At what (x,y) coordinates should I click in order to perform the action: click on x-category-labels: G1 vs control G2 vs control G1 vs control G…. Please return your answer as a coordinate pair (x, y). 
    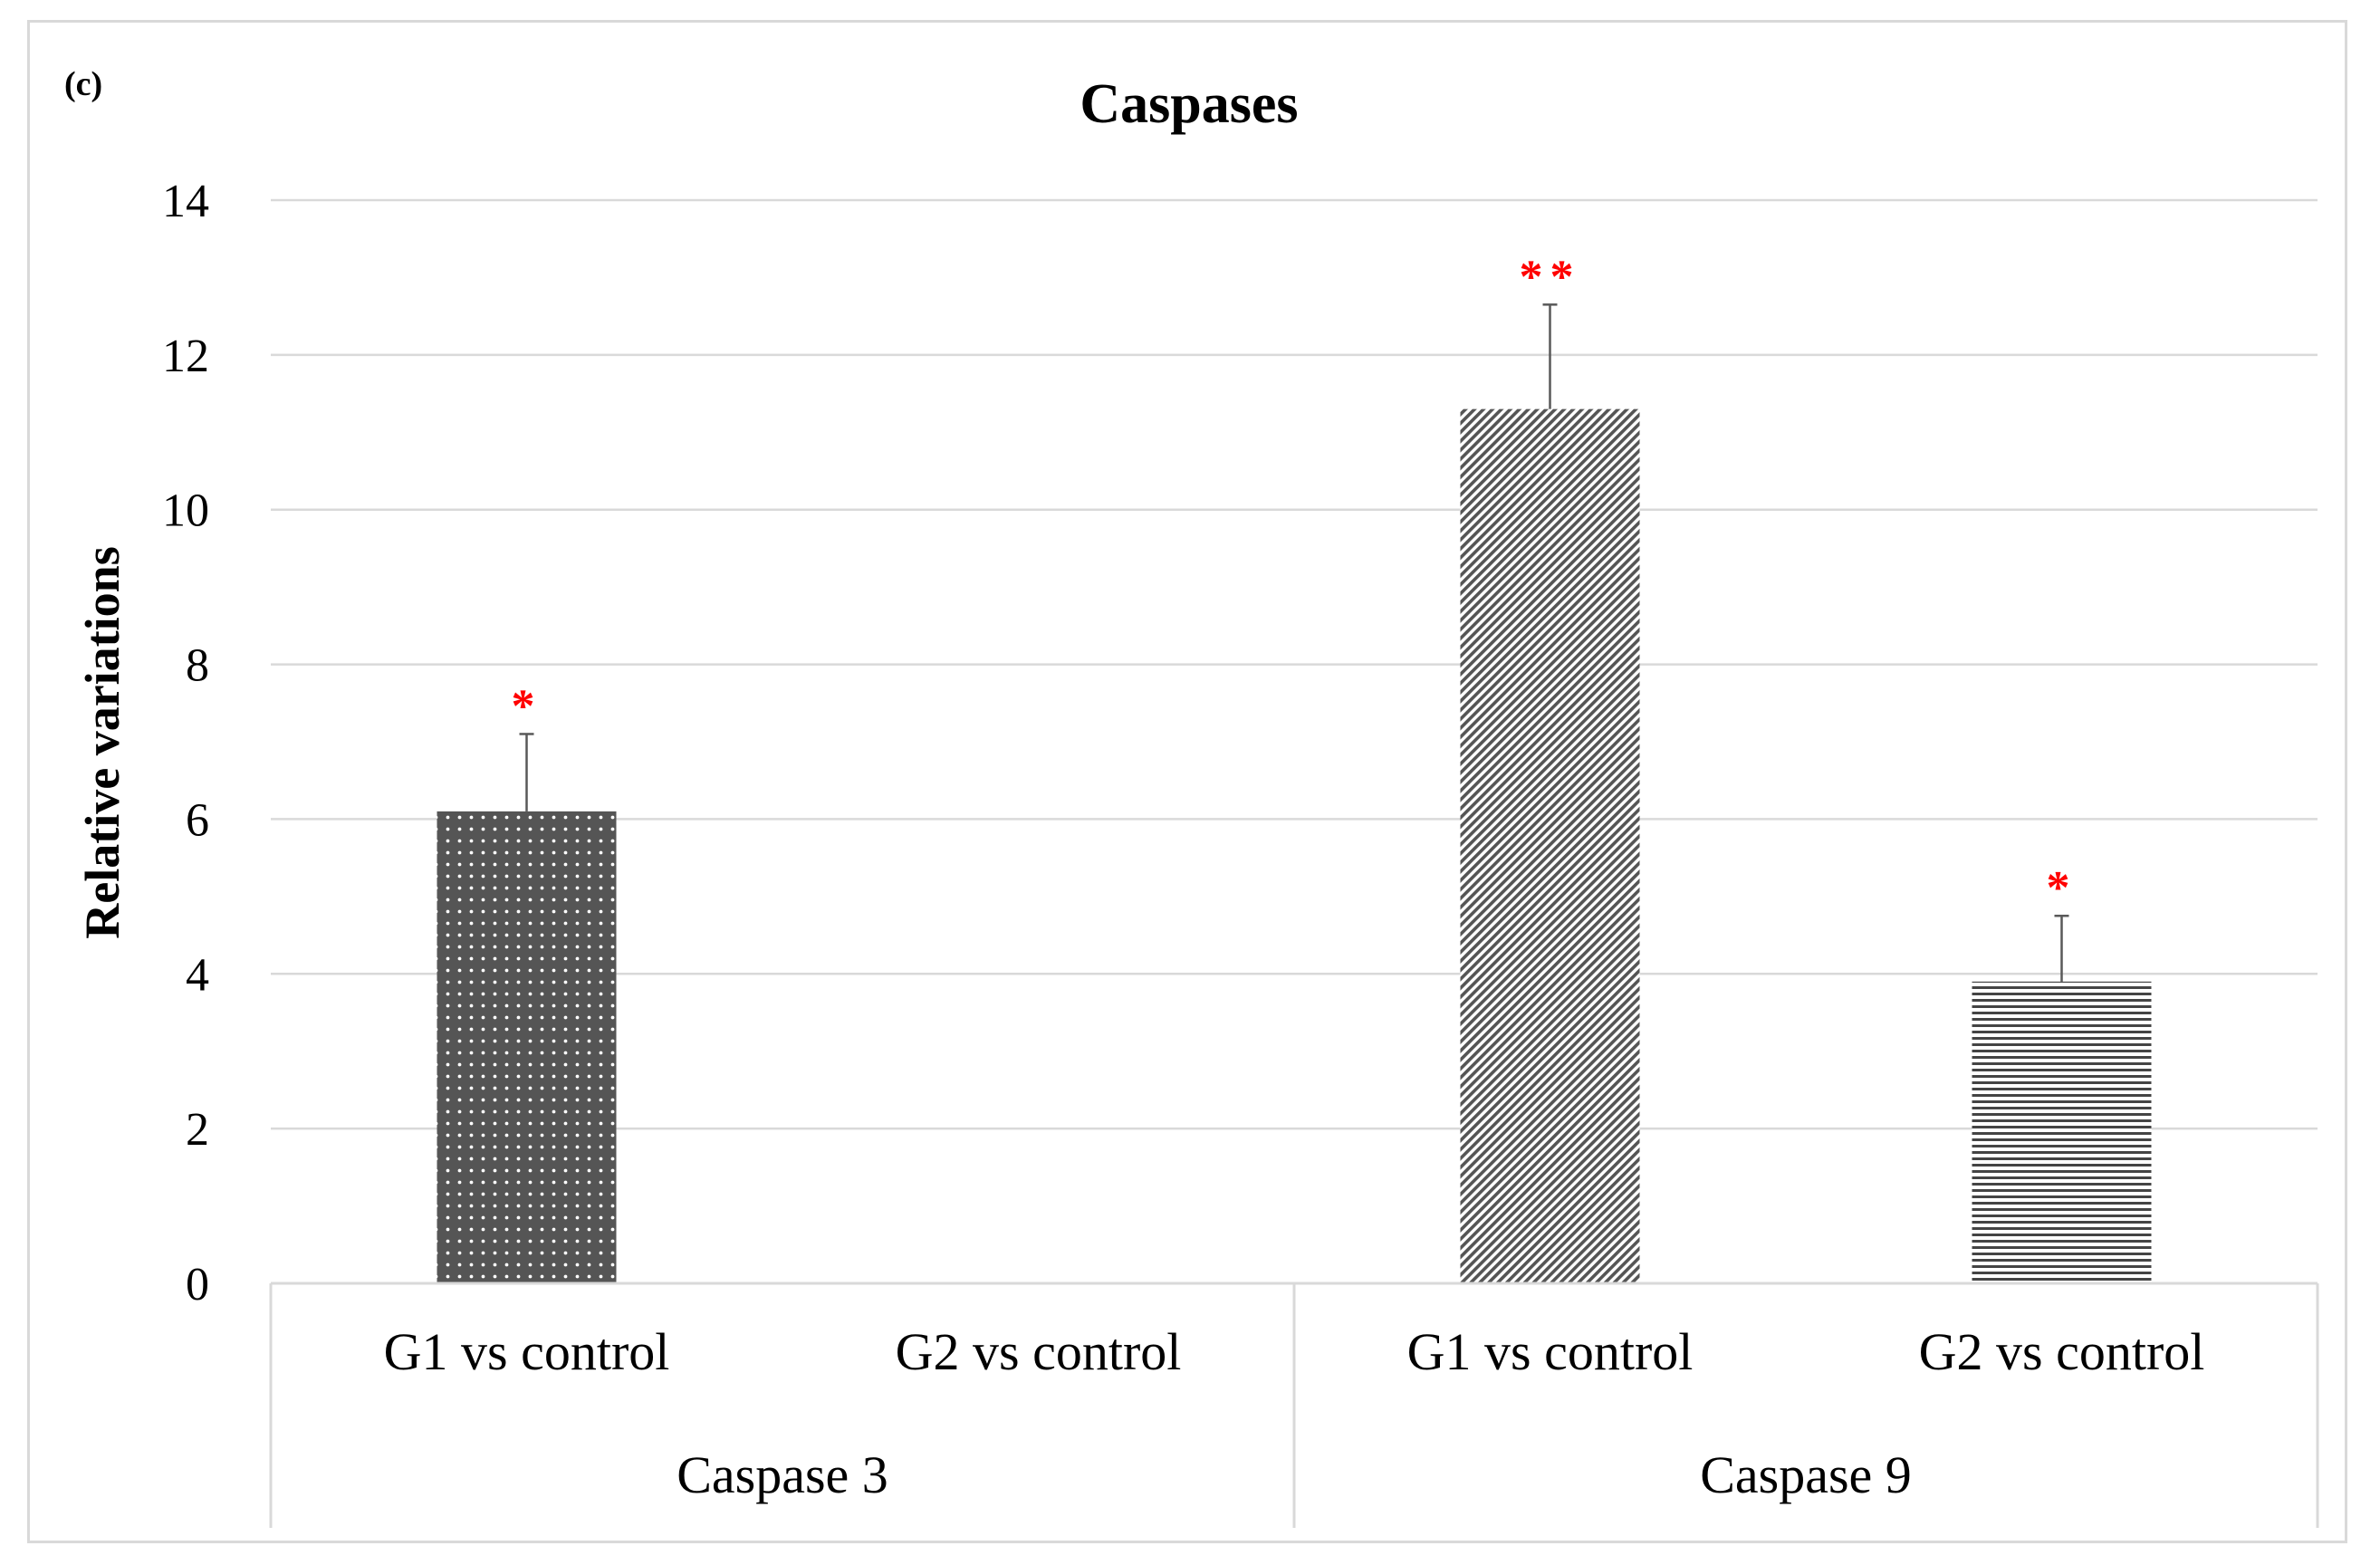
    Looking at the image, I should click on (1294, 1351).